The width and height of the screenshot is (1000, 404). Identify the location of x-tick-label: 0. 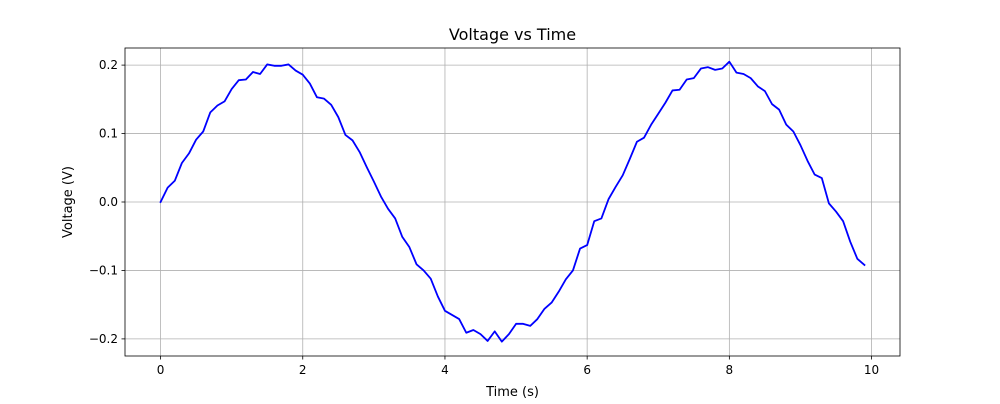
(161, 370).